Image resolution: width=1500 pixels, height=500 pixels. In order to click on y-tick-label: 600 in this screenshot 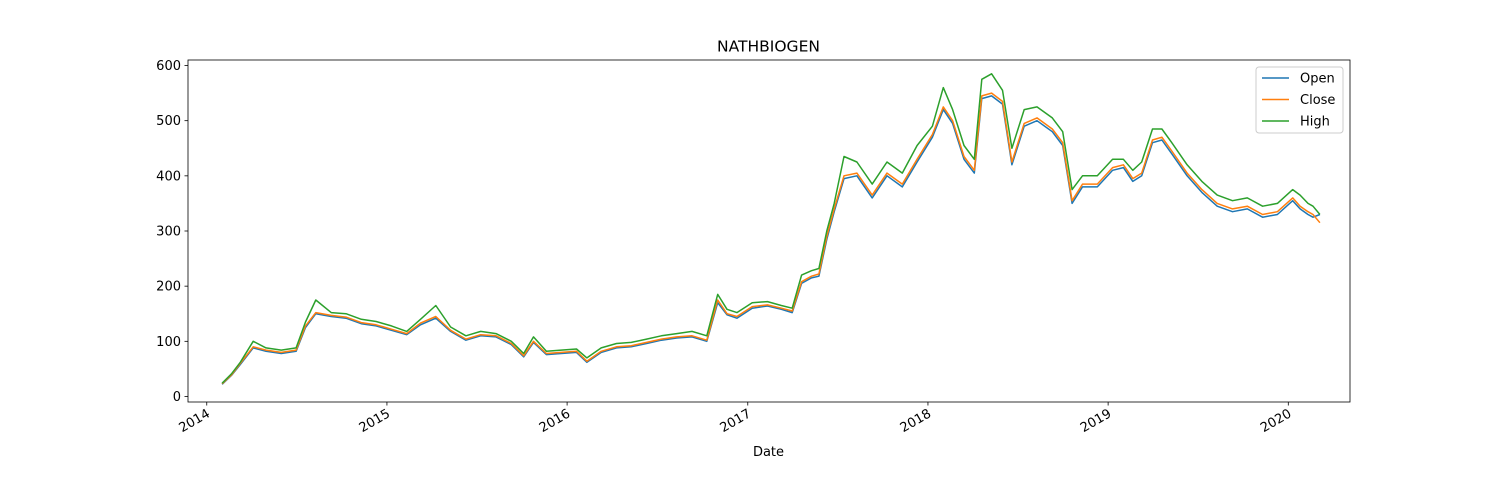, I will do `click(168, 66)`.